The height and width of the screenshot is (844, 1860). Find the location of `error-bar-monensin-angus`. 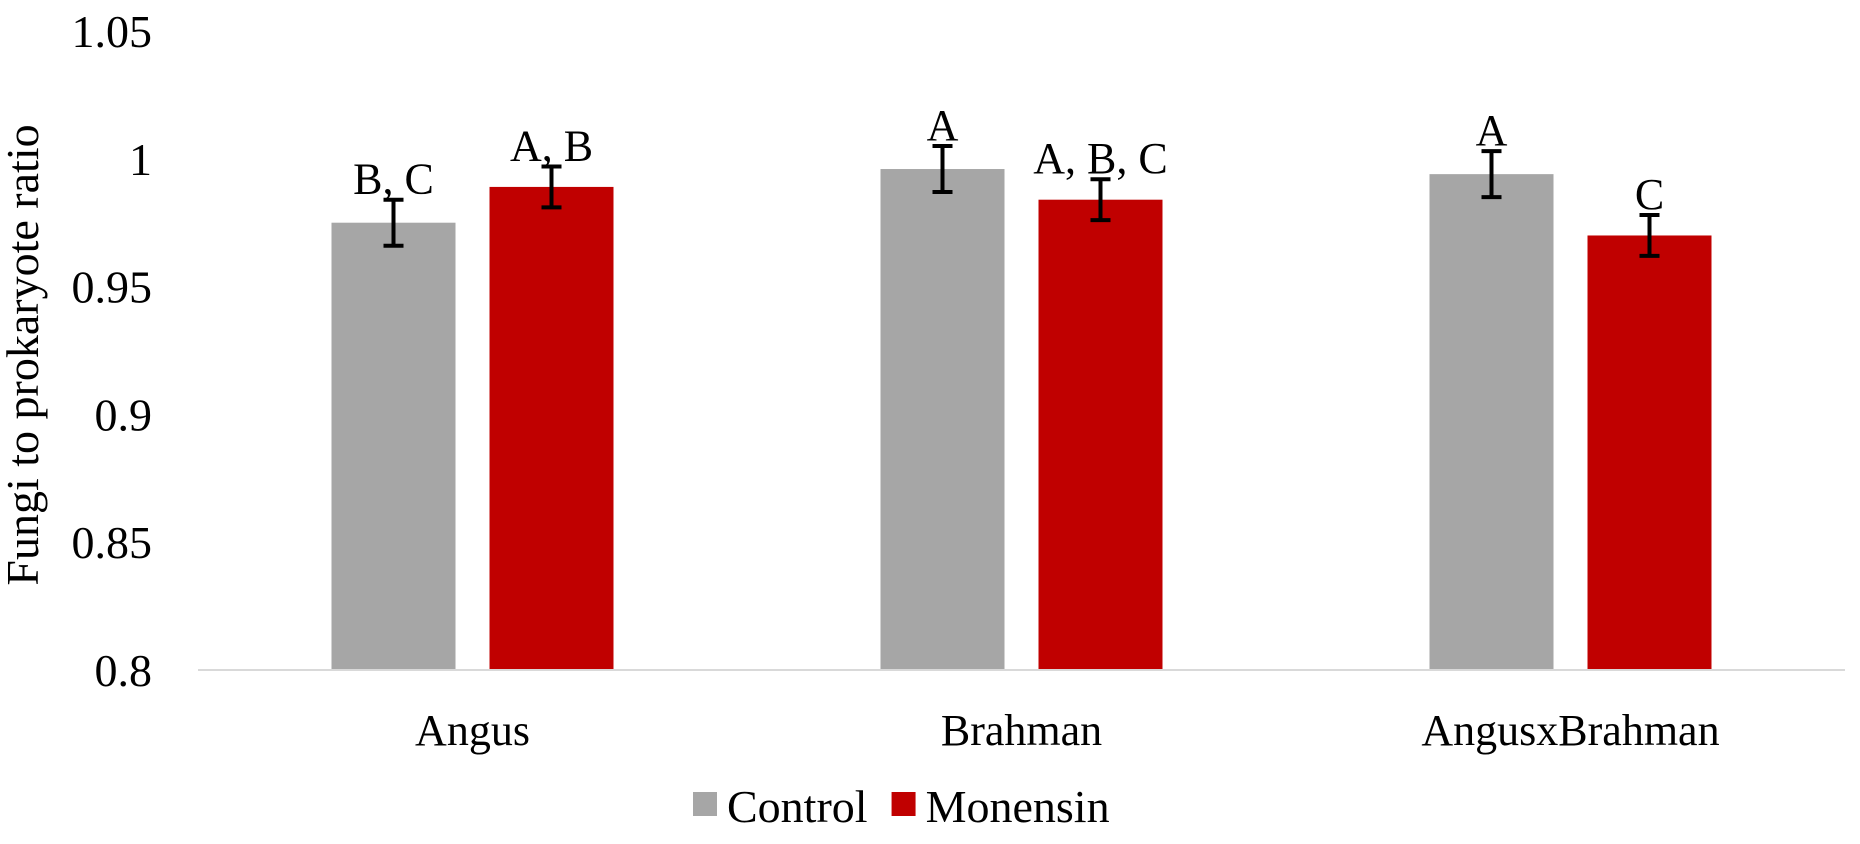

error-bar-monensin-angus is located at coordinates (551, 187).